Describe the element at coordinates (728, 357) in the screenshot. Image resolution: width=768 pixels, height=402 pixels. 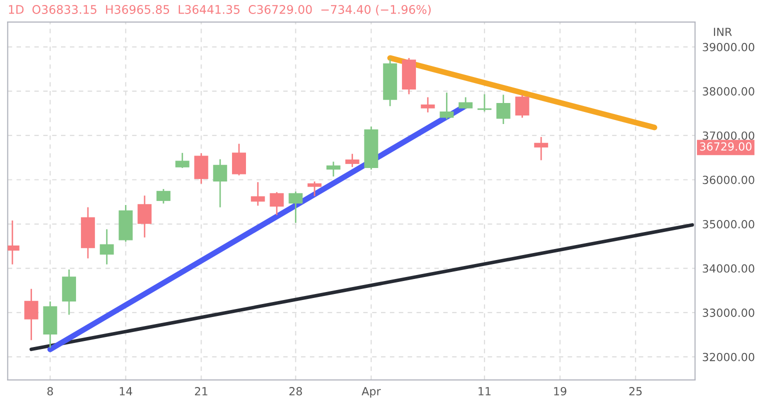
I see `y-tick-label: 32000.00` at that location.